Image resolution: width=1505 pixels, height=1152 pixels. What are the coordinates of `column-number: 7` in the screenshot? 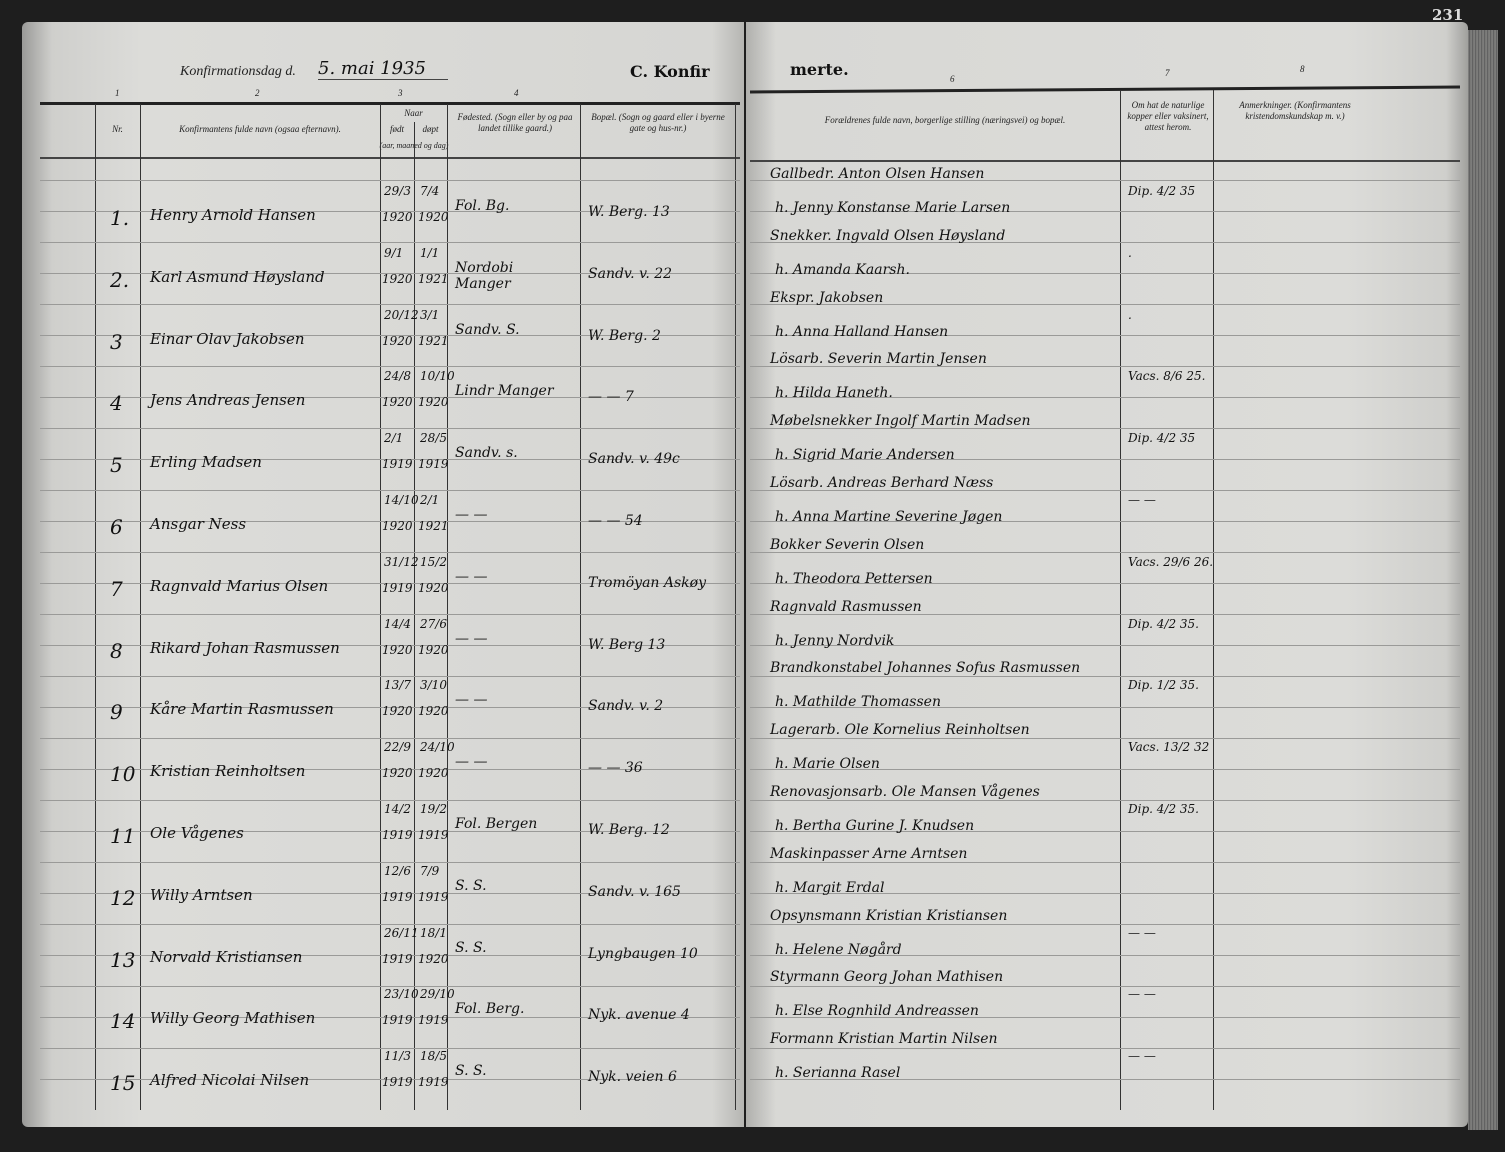 It's located at (1167, 73).